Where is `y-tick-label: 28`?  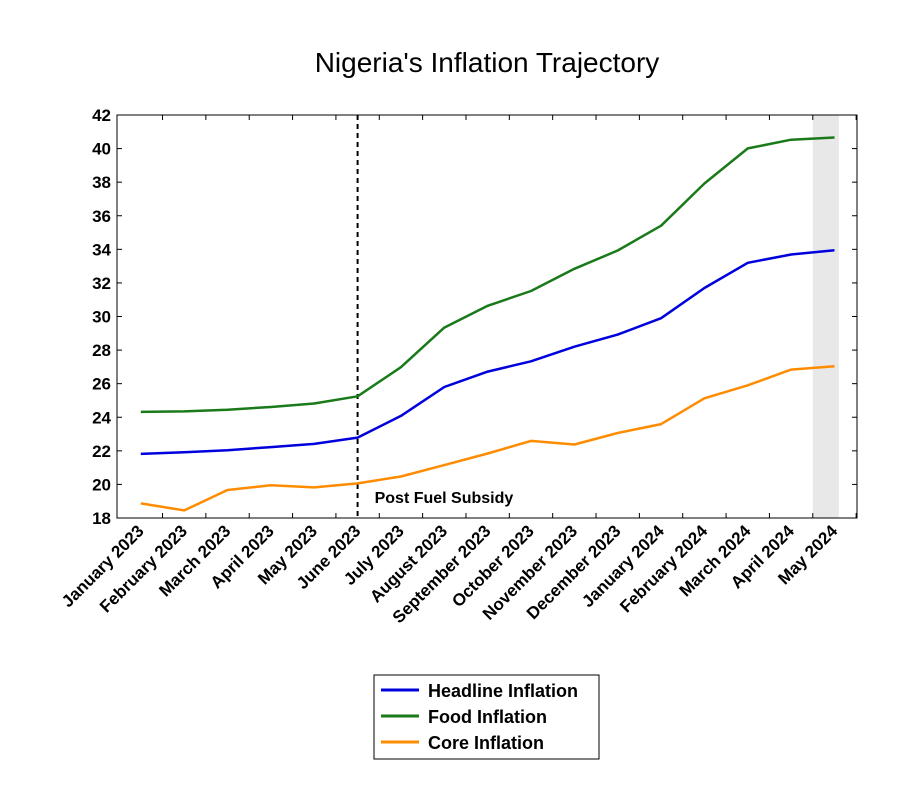 y-tick-label: 28 is located at coordinates (101, 350).